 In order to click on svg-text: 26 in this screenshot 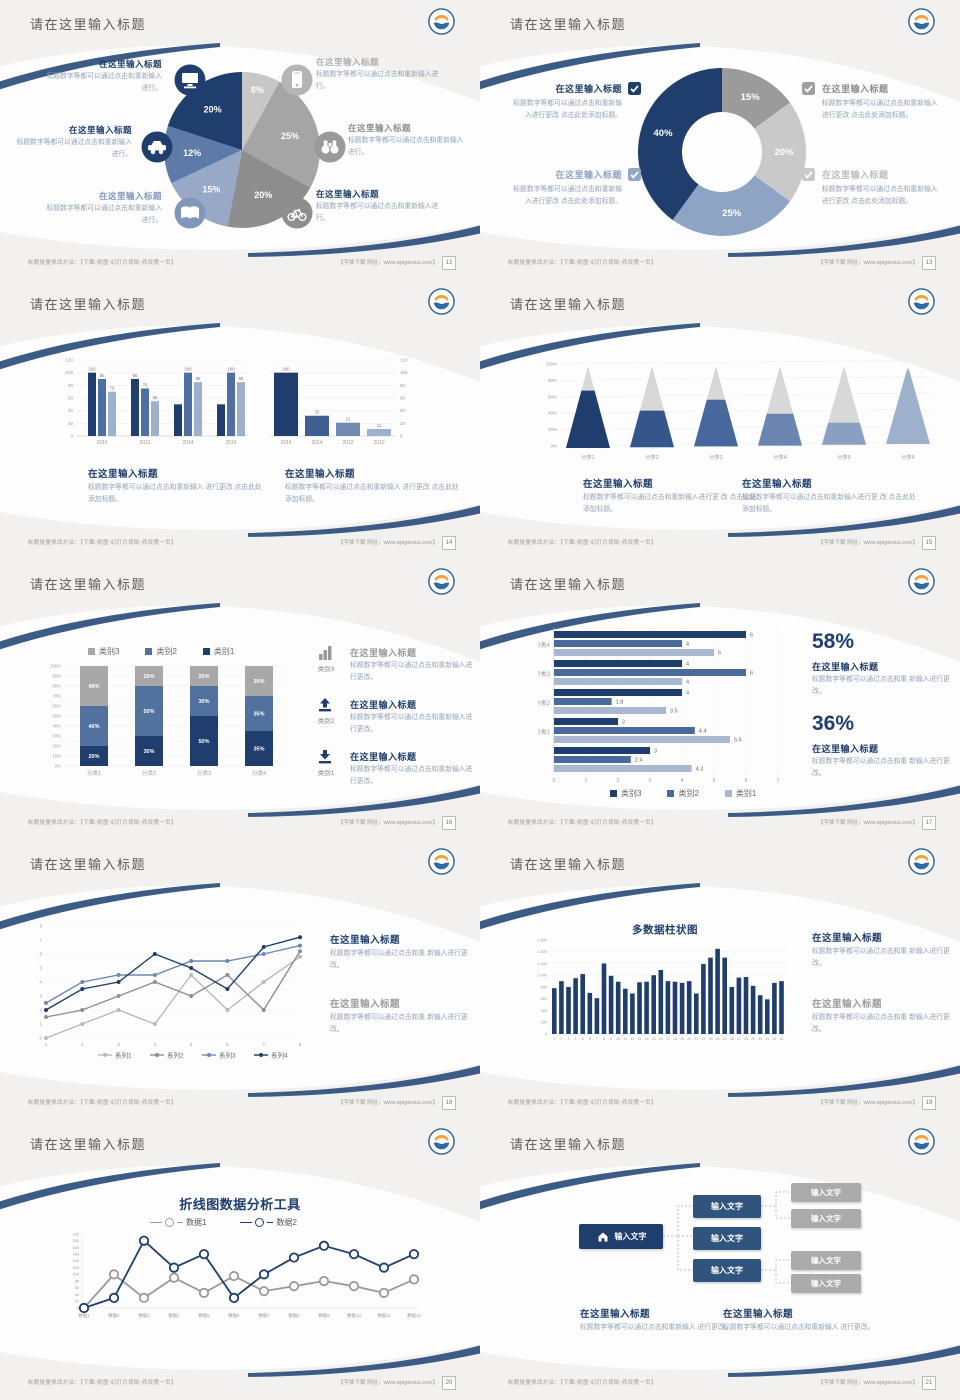, I will do `click(732, 1039)`.